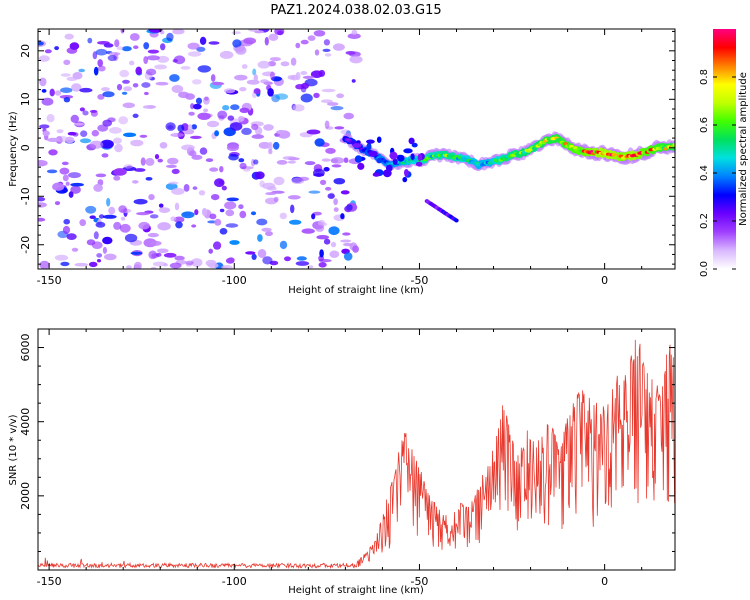 The image size is (750, 600). Describe the element at coordinates (704, 173) in the screenshot. I see `colorbar-tick-label: 0.4` at that location.